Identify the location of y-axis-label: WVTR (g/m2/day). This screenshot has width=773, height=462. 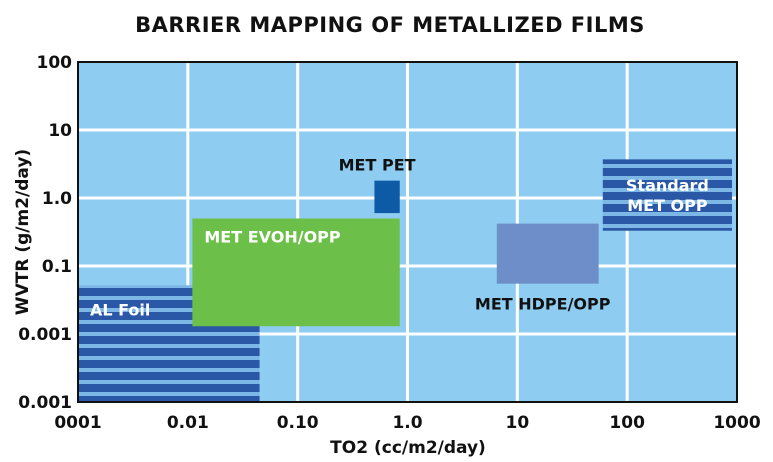
(23, 232).